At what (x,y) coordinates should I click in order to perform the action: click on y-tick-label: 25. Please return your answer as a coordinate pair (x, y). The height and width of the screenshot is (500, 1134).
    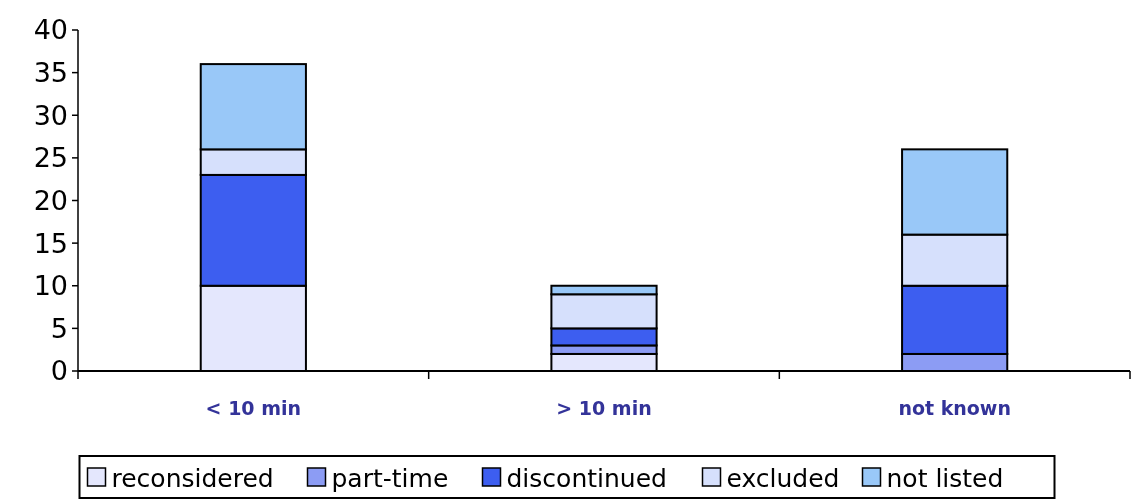
    Looking at the image, I should click on (50, 158).